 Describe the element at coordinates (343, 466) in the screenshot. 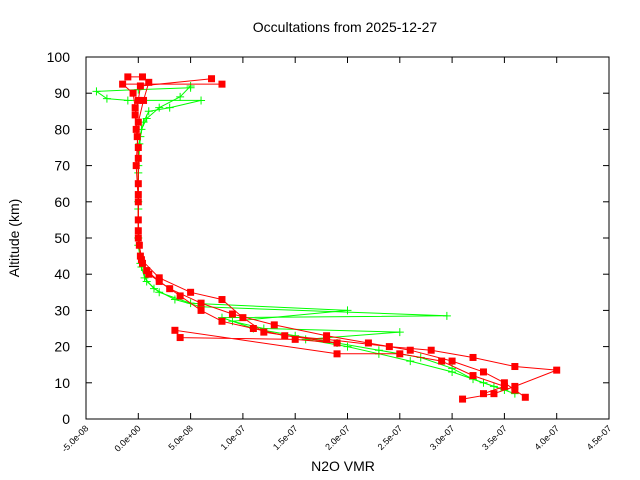

I see `x-axis-label: N2O VMR` at that location.